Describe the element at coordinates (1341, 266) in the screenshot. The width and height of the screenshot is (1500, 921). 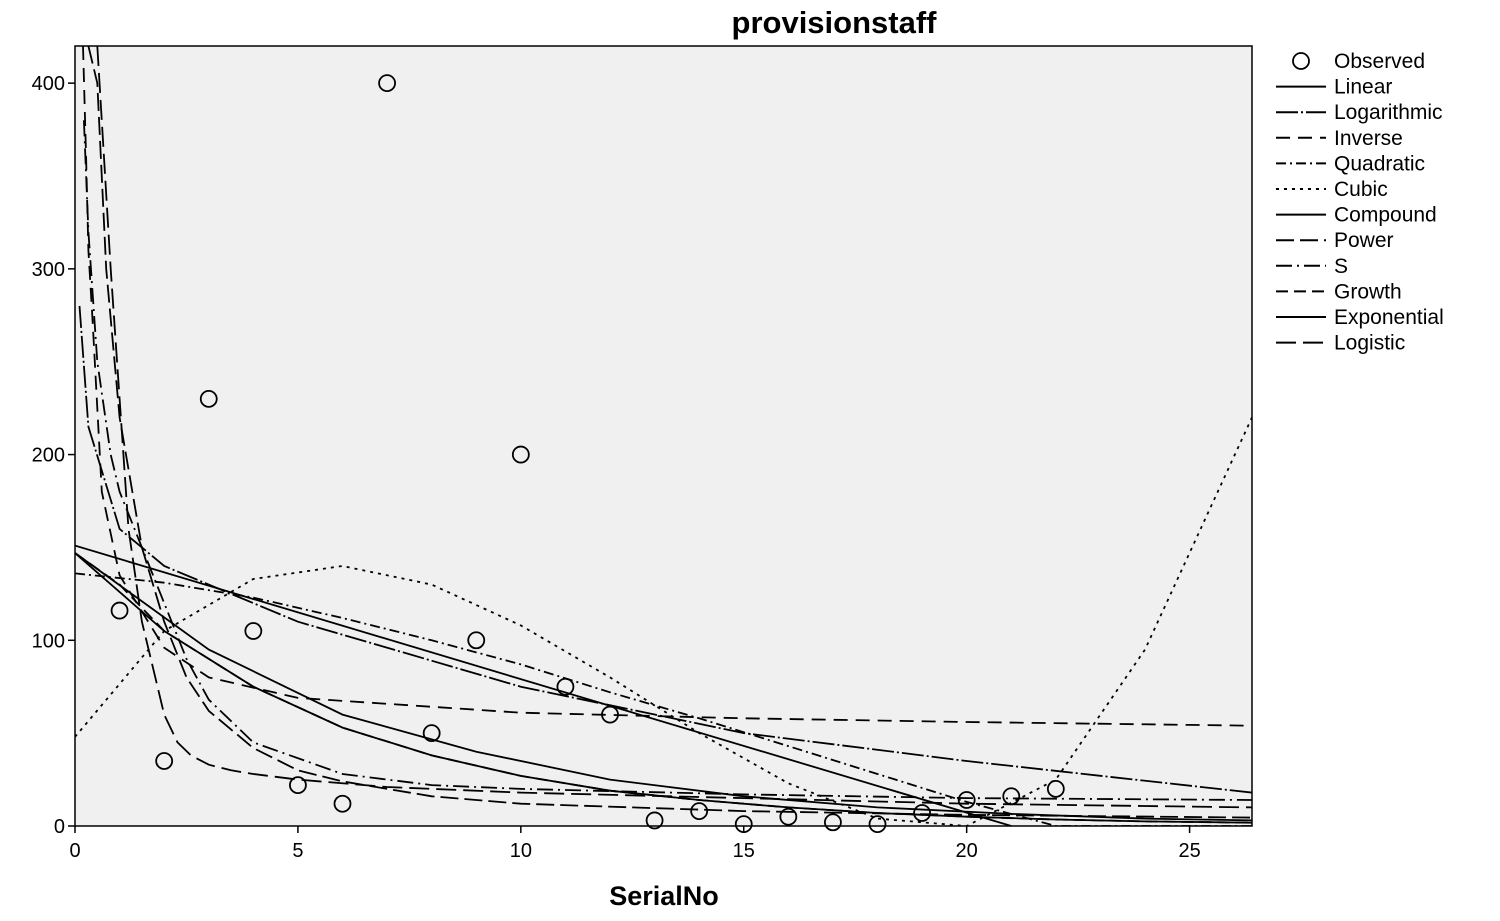
I see `legend-label-s: S` at that location.